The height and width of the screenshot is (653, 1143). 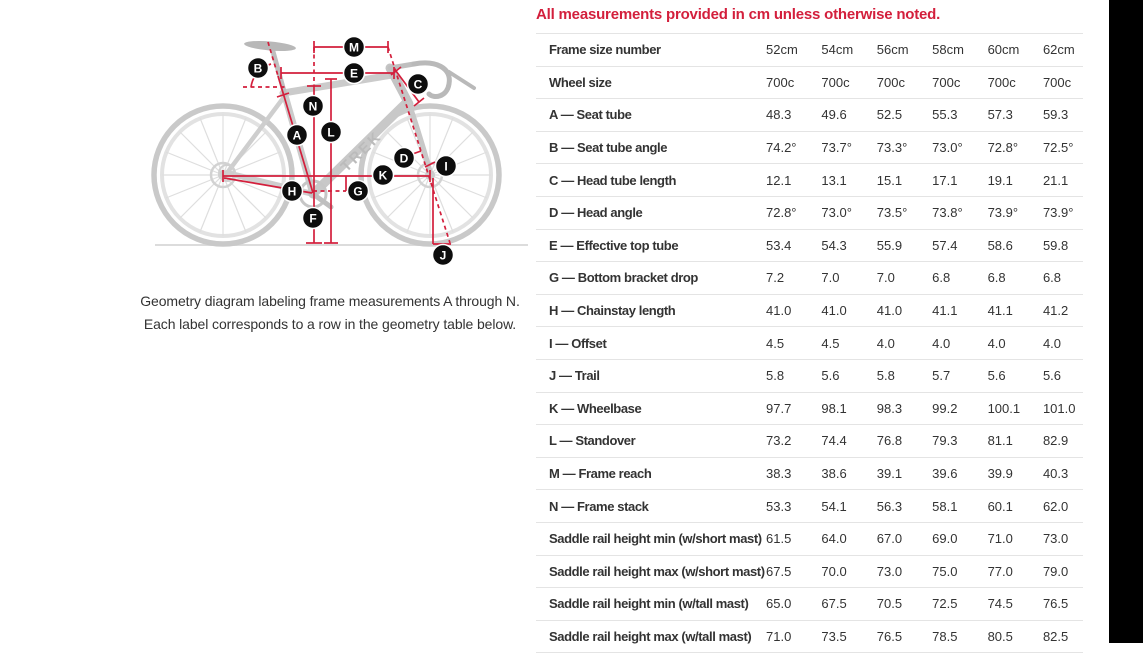 I want to click on cell-value: 76.8, so click(x=889, y=441).